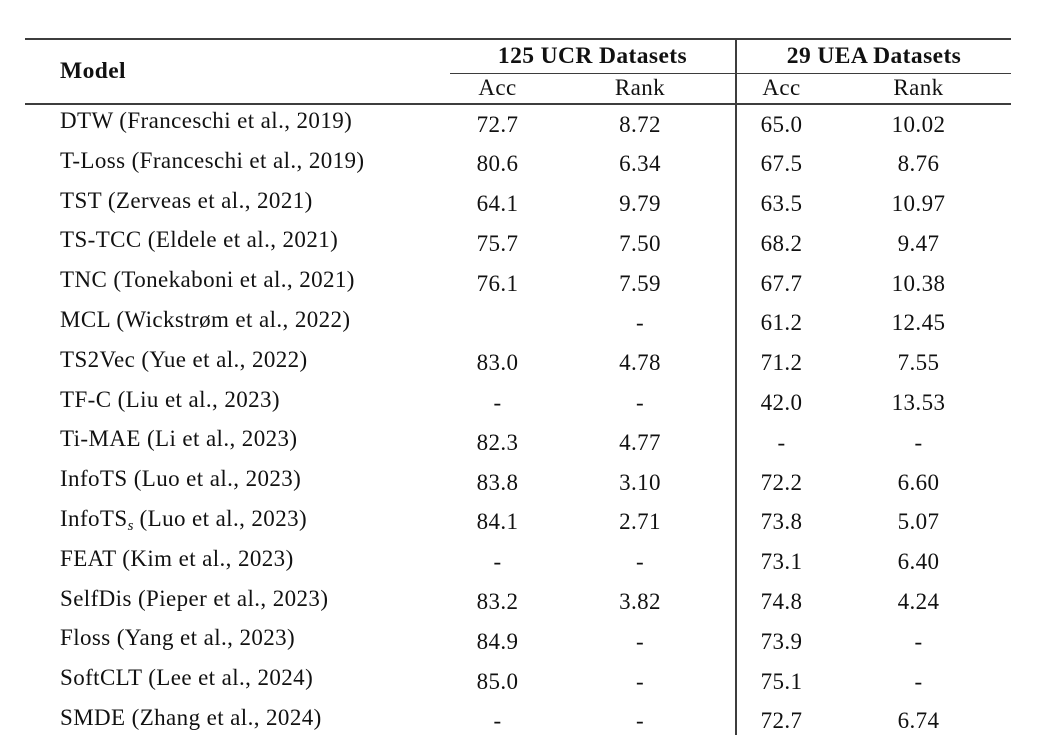  I want to click on table-row: FEAT (Kim et al., 2023) - - 73.1 6.40, so click(518, 562).